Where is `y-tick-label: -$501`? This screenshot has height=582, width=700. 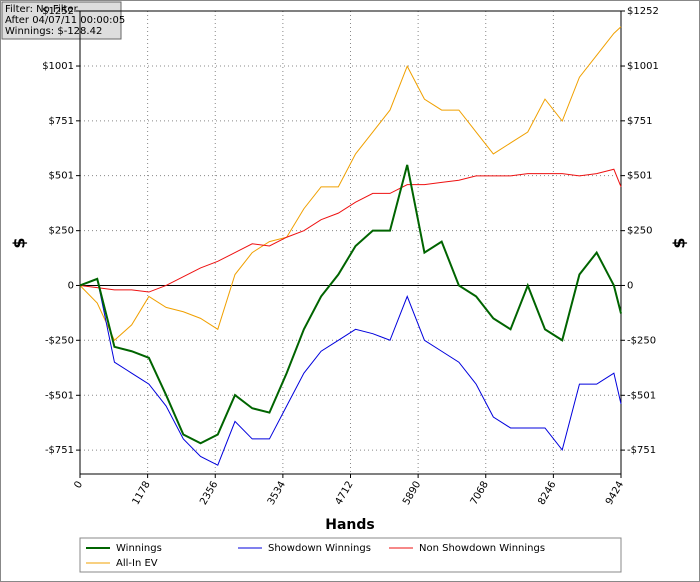 y-tick-label: -$501 is located at coordinates (59, 395).